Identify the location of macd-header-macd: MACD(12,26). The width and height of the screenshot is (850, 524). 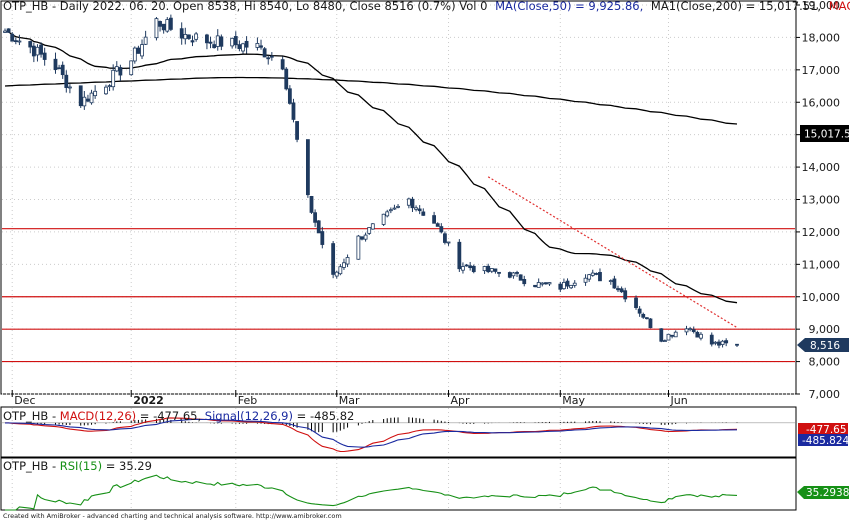
(98, 416).